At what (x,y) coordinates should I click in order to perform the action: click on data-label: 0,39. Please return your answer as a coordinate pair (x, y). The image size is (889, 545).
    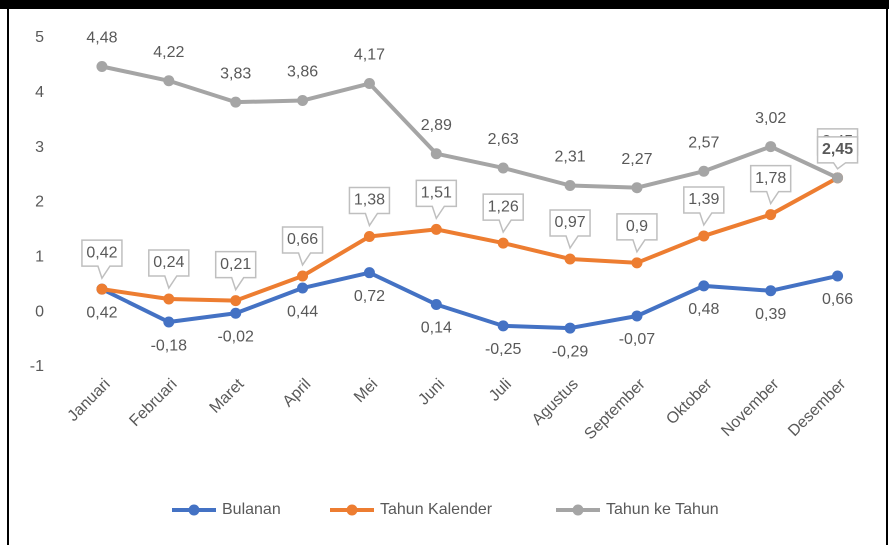
    Looking at the image, I should click on (770, 314).